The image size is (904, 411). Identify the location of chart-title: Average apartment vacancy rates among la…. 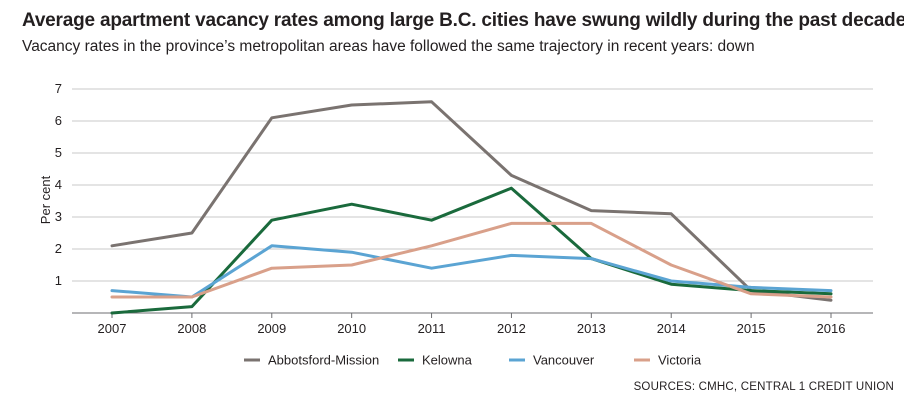
(463, 20).